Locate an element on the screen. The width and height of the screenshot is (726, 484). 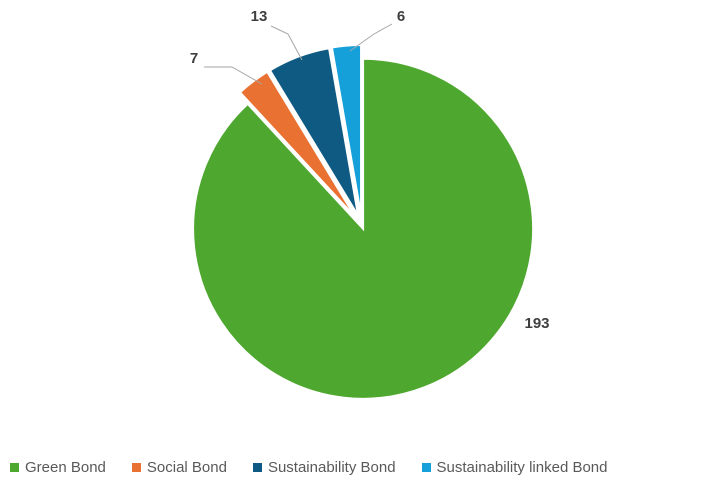
leader-line-sustainability-bond is located at coordinates (286, 43).